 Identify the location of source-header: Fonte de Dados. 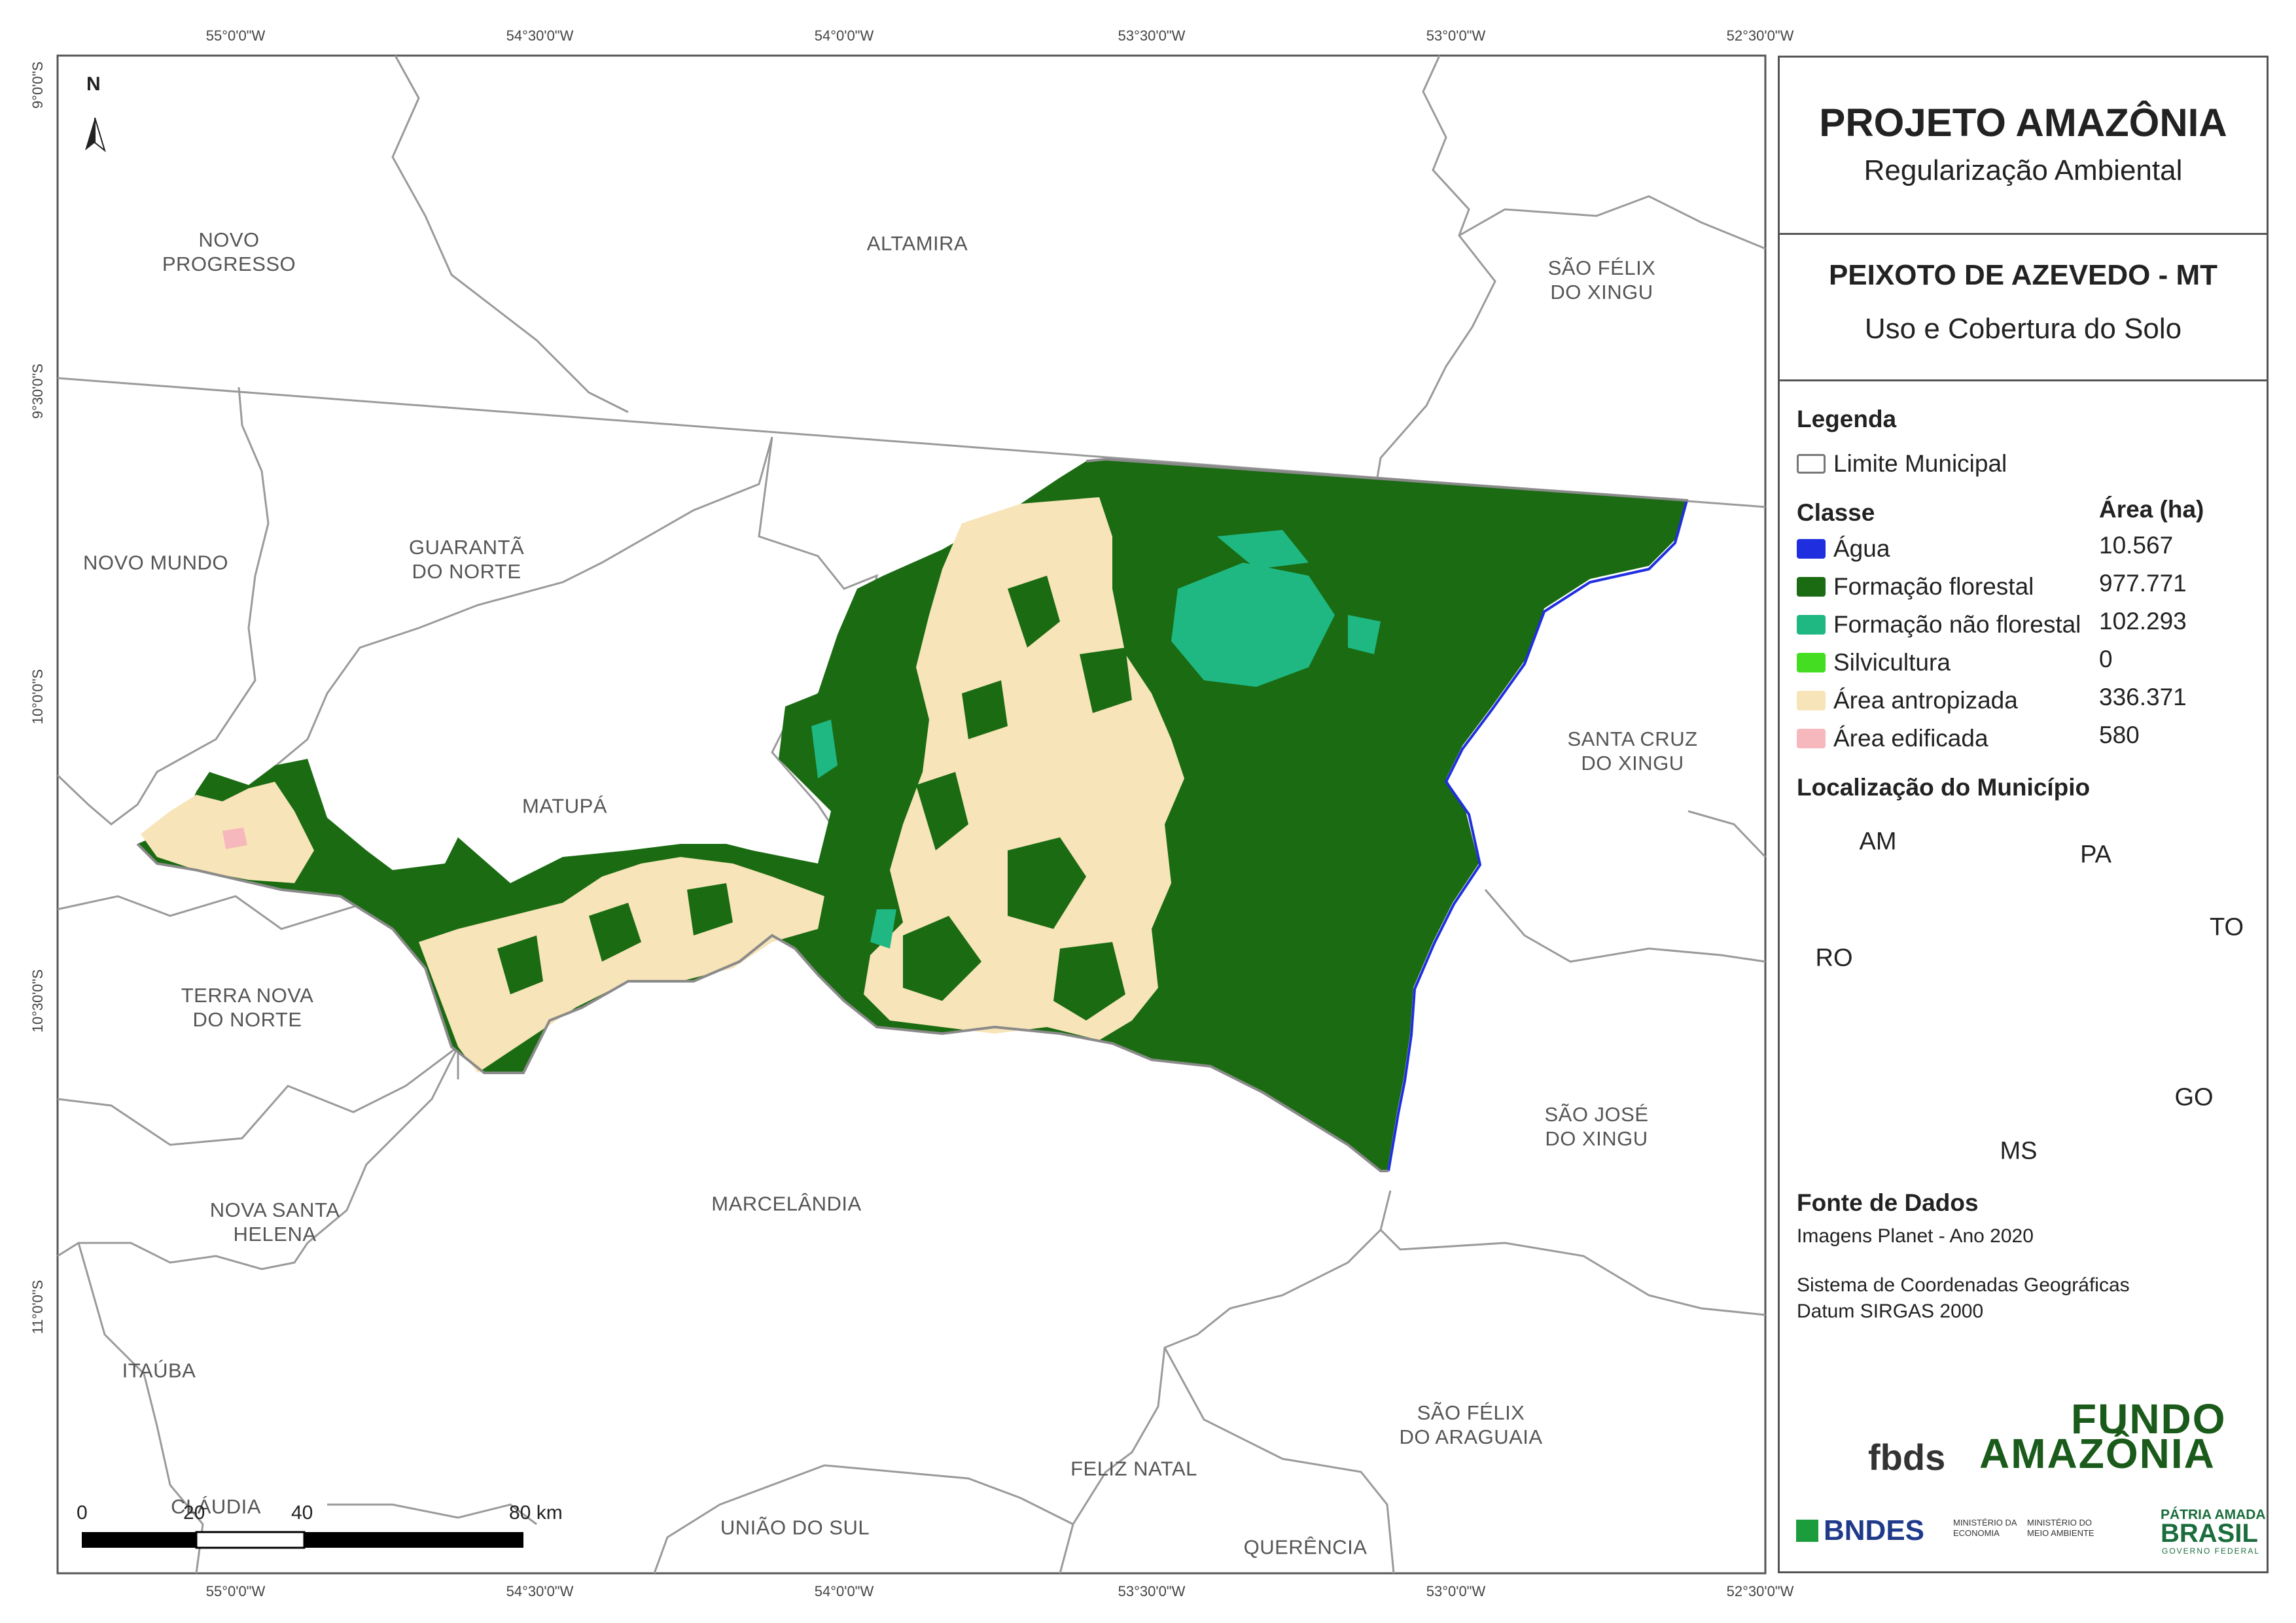
(1888, 1202).